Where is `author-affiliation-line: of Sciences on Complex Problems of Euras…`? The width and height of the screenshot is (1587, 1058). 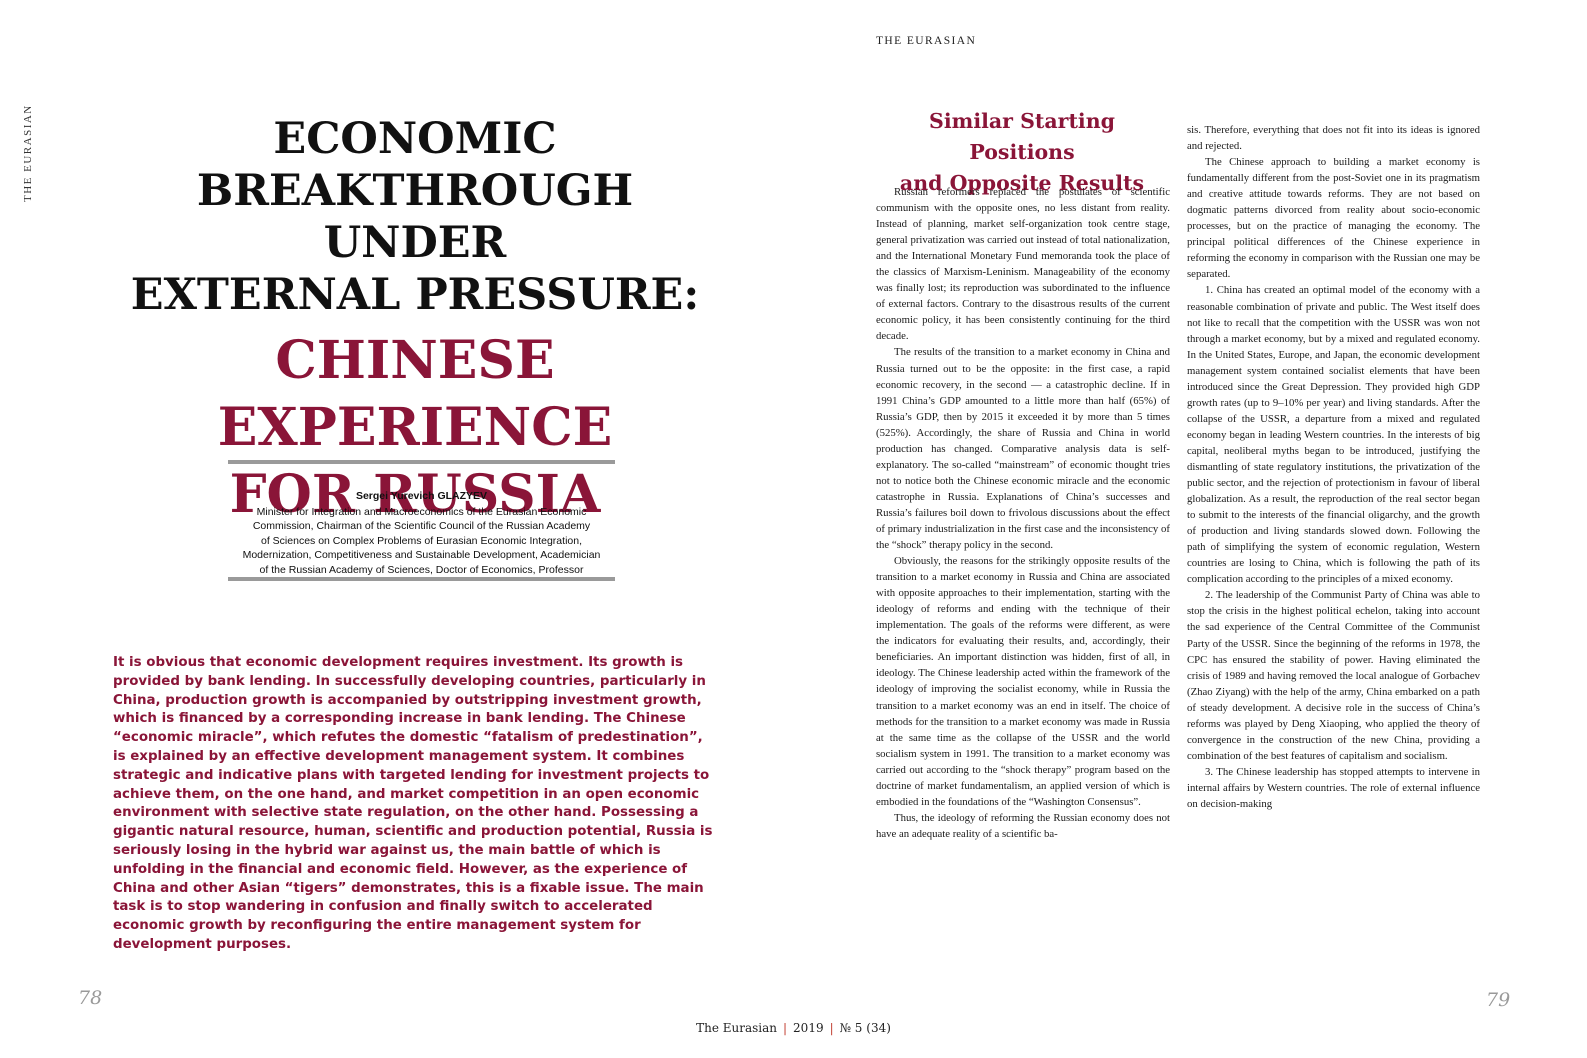
author-affiliation-line: of Sciences on Complex Problems of Euras… is located at coordinates (421, 540).